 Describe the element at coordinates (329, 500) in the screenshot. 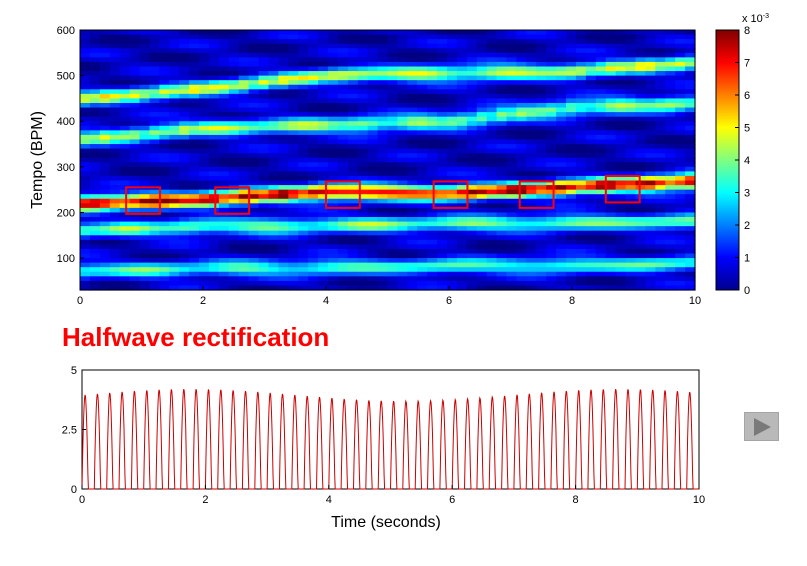

I see `signal-x-tick-label: 4` at that location.